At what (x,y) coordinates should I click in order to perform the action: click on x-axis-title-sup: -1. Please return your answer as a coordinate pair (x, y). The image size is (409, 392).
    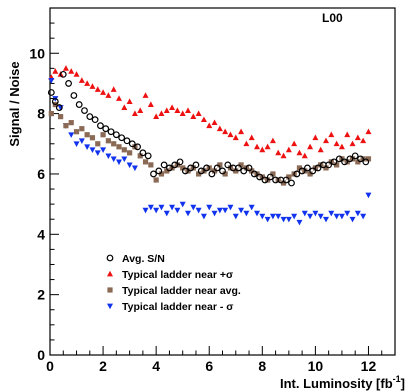
    Looking at the image, I should click on (397, 379).